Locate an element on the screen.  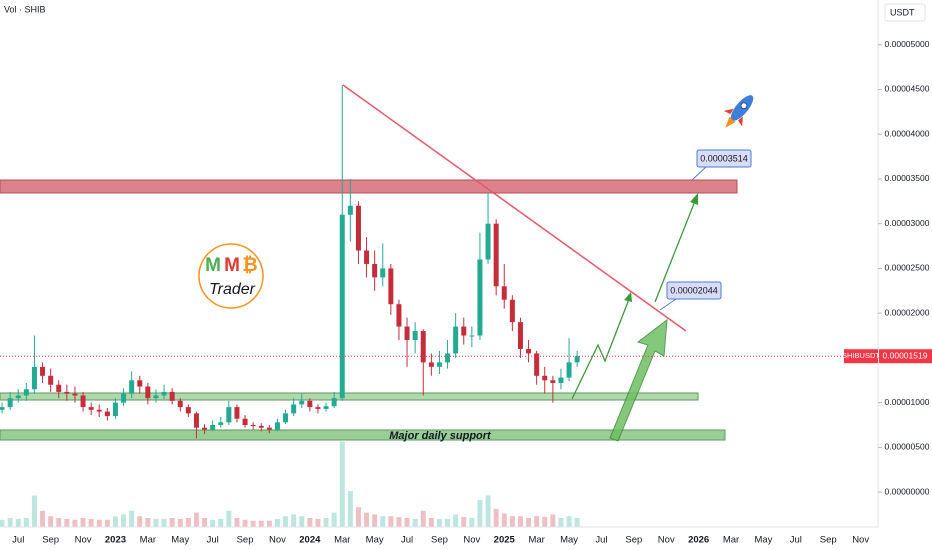
major-support-zone is located at coordinates (363, 435).